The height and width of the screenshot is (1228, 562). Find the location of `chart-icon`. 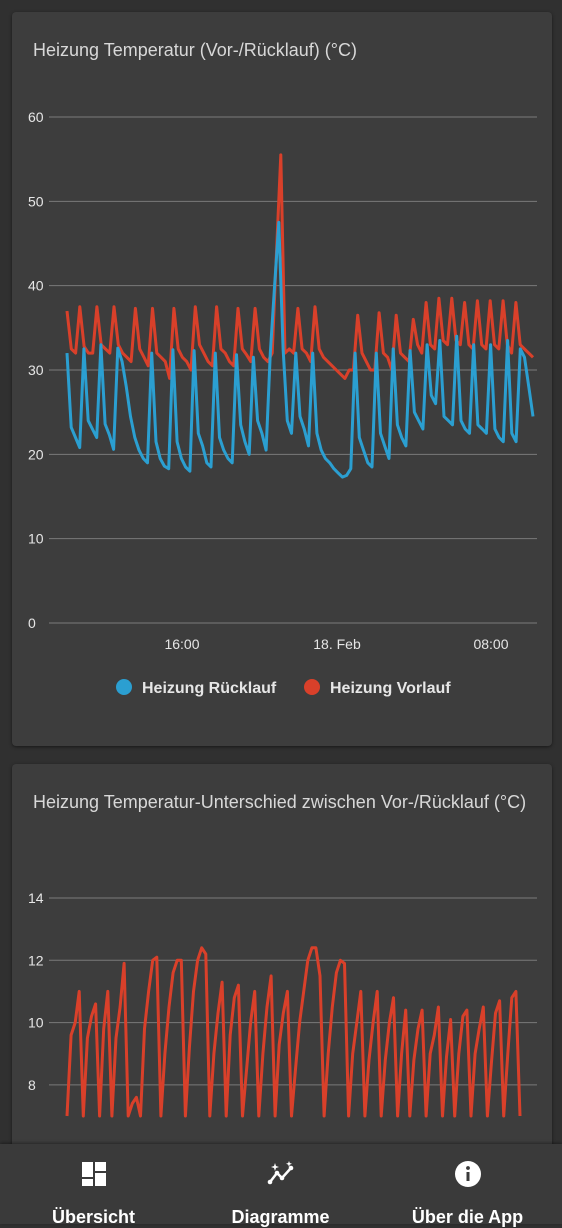

chart-icon is located at coordinates (280, 1173).